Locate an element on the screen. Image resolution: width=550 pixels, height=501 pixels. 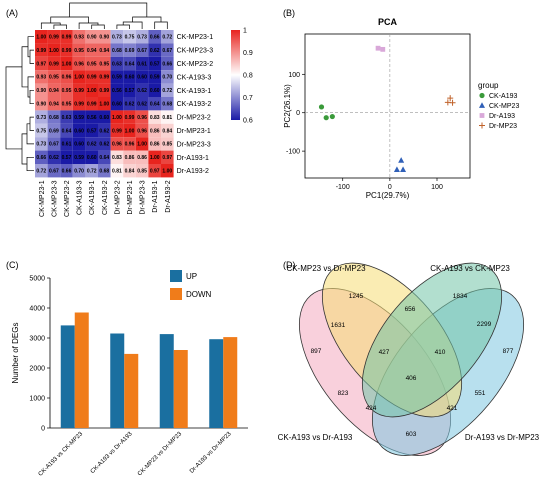
bar-y-tick-label: 2000 is located at coordinates (37, 369).